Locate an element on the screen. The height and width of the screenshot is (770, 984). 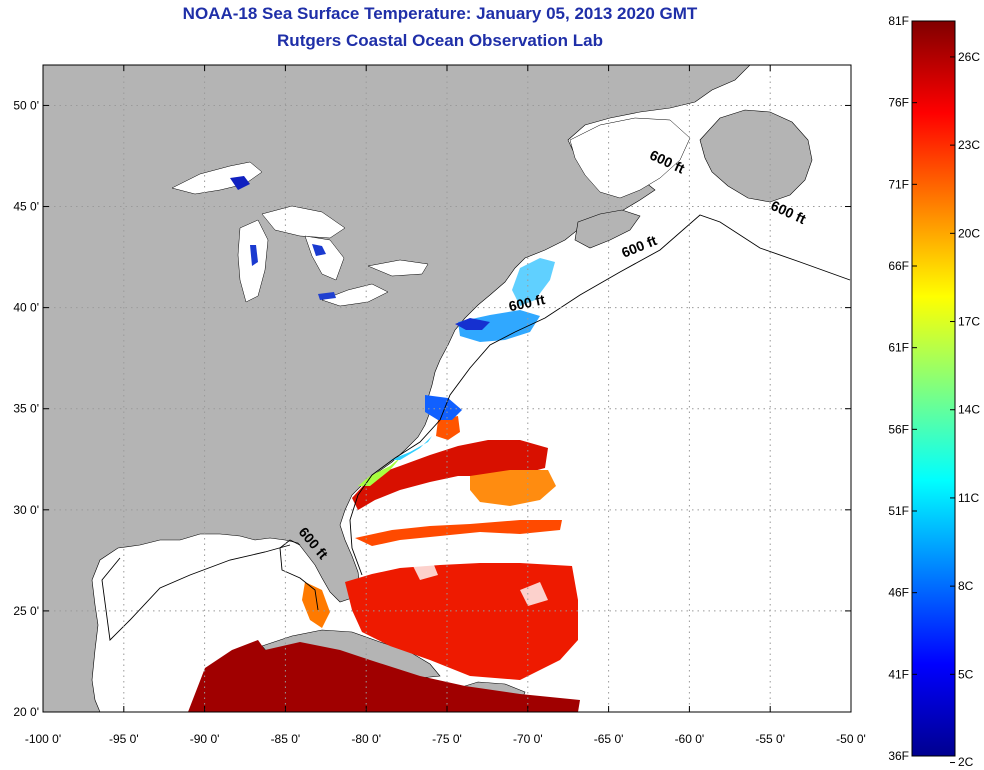
lat-tick-label: 50 0' is located at coordinates (26, 105).